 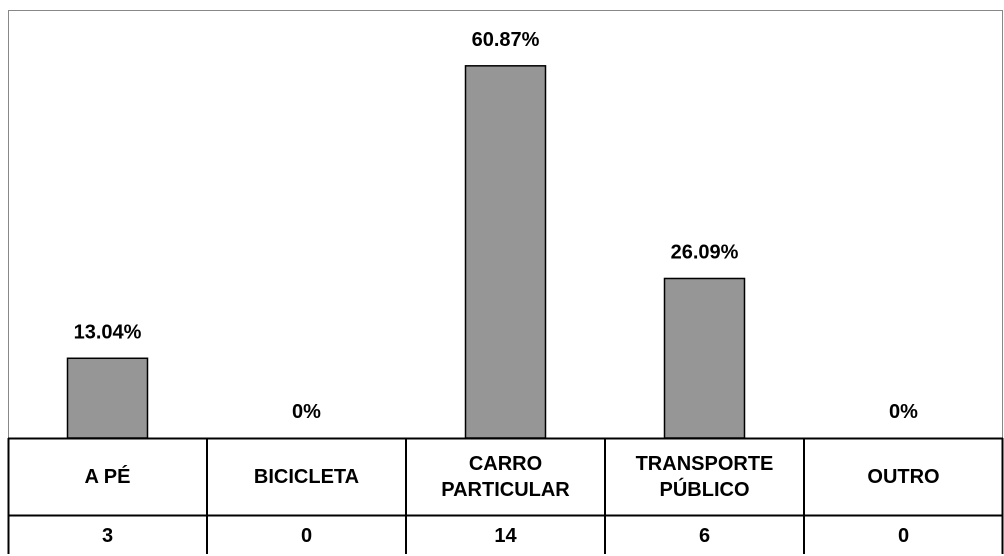 I want to click on value-label: 60.87%, so click(x=506, y=40).